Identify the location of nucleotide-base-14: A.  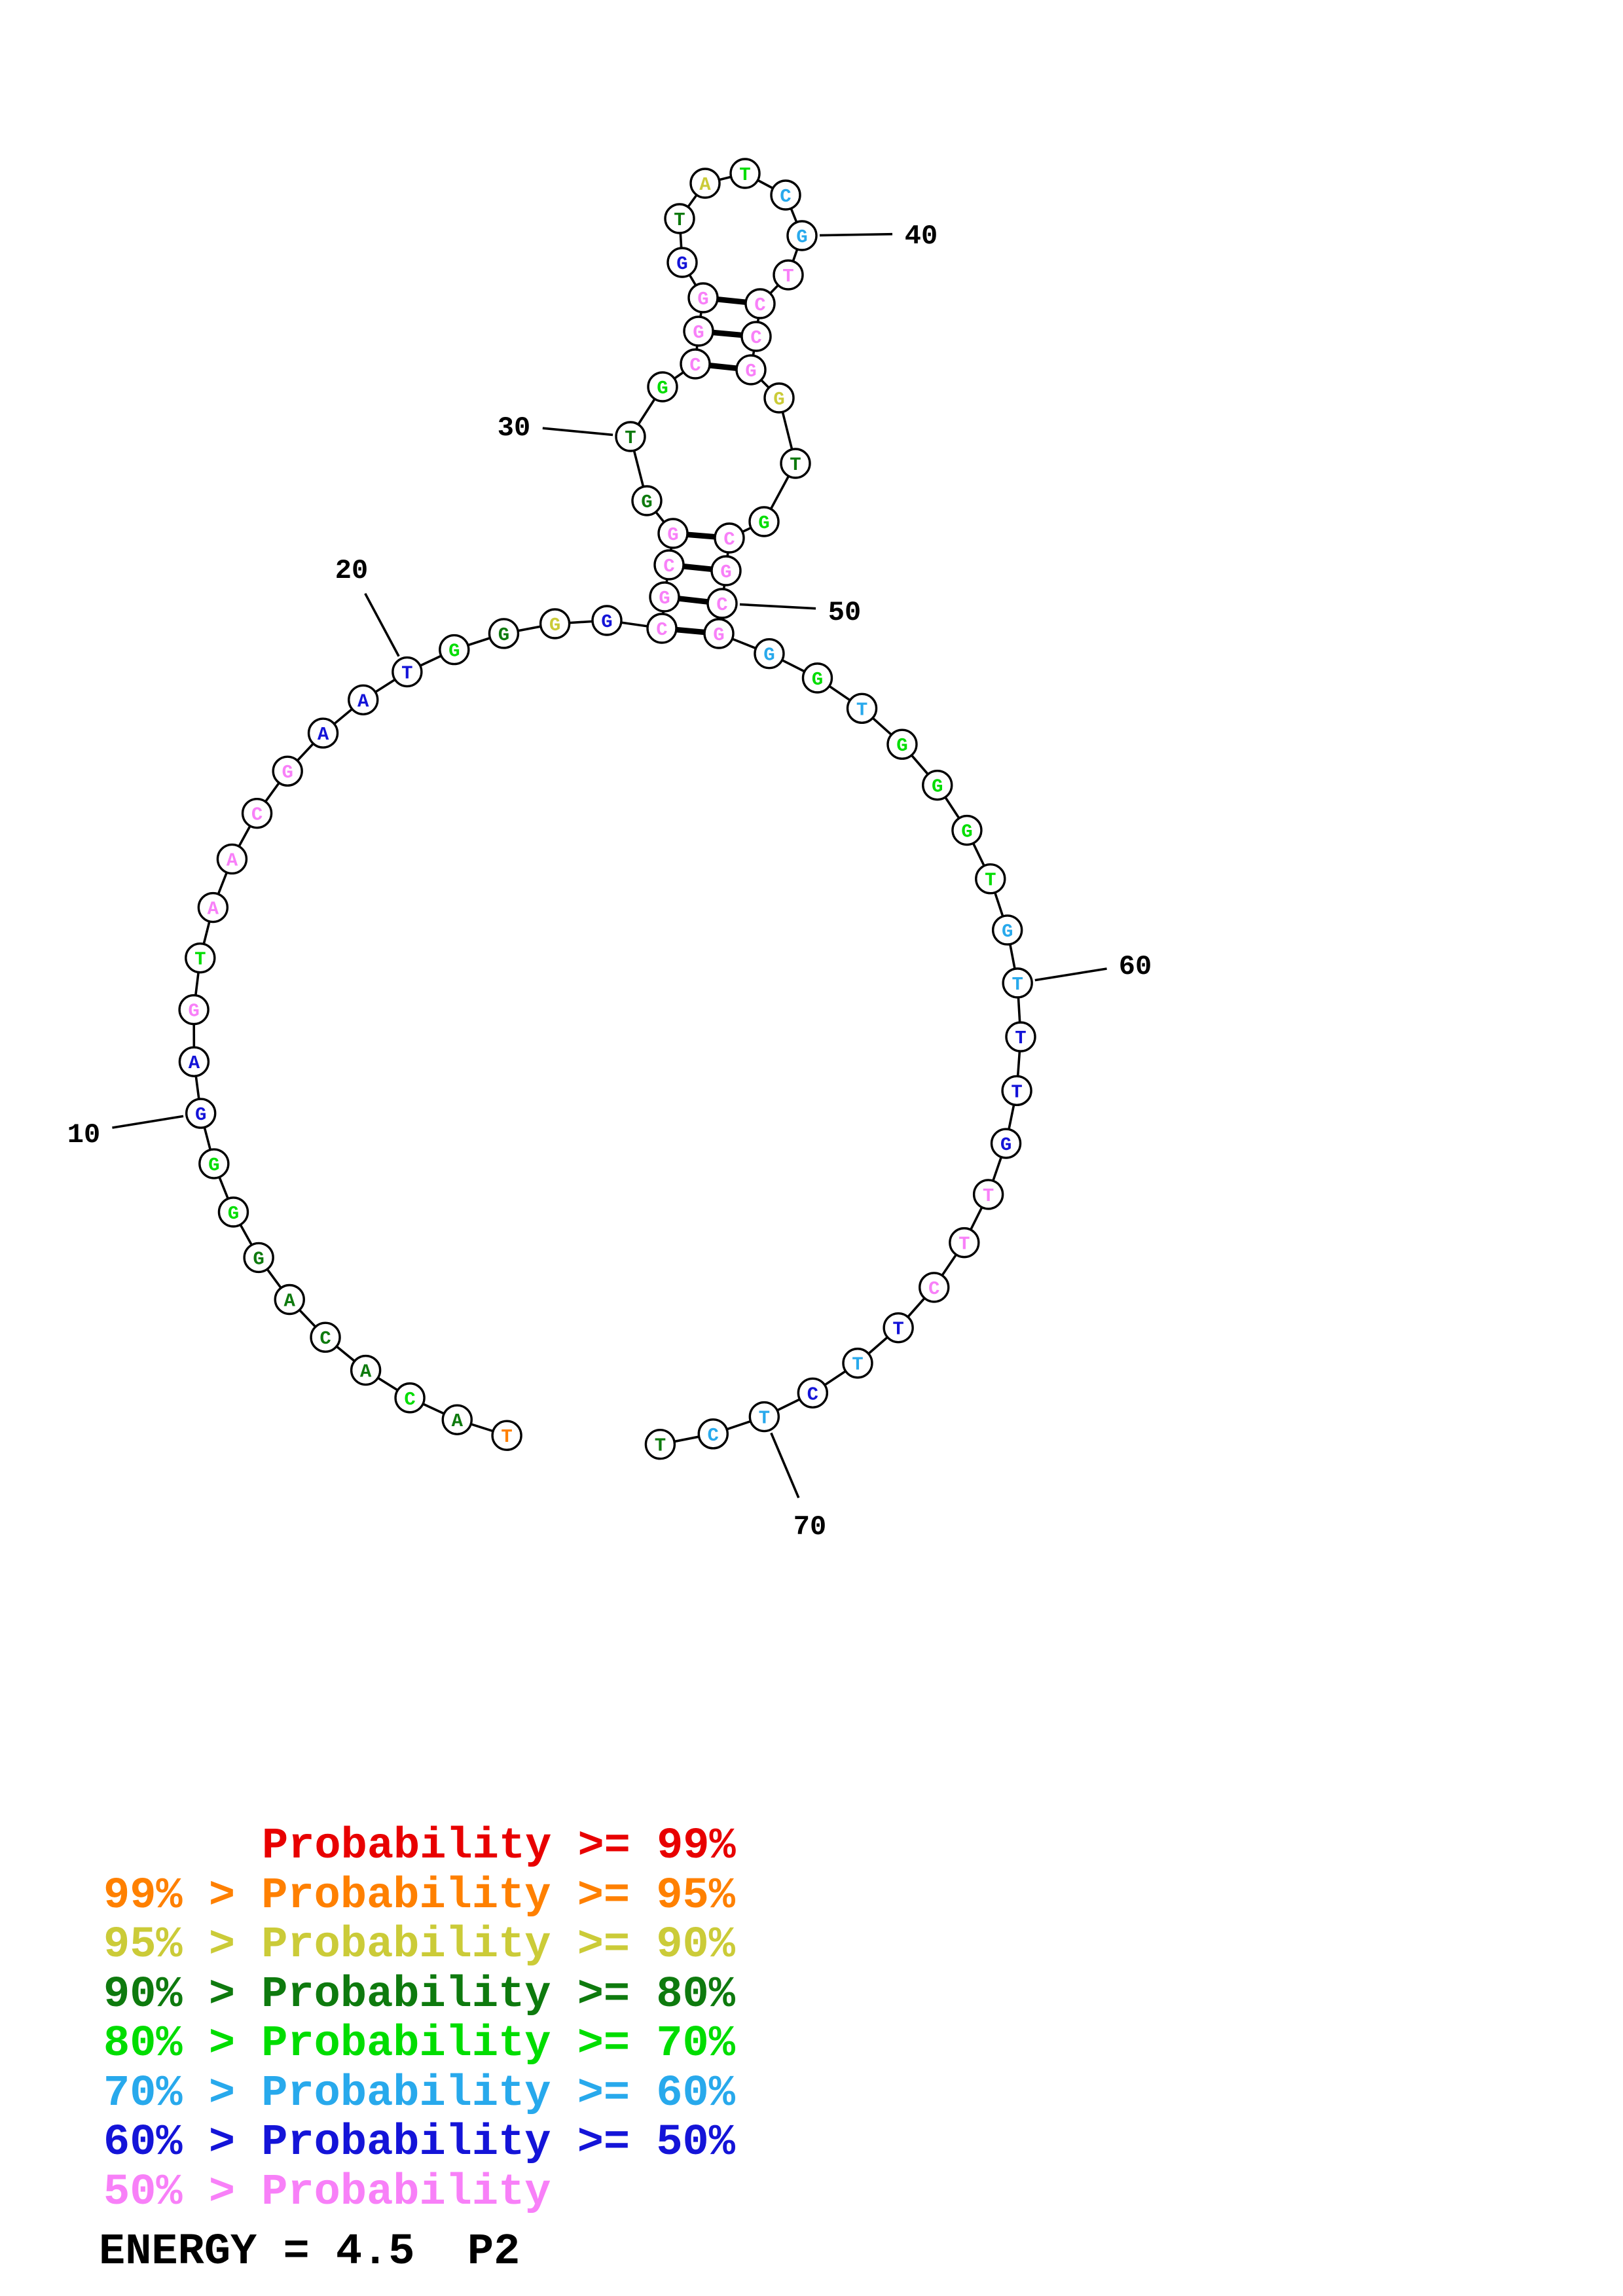
(213, 909).